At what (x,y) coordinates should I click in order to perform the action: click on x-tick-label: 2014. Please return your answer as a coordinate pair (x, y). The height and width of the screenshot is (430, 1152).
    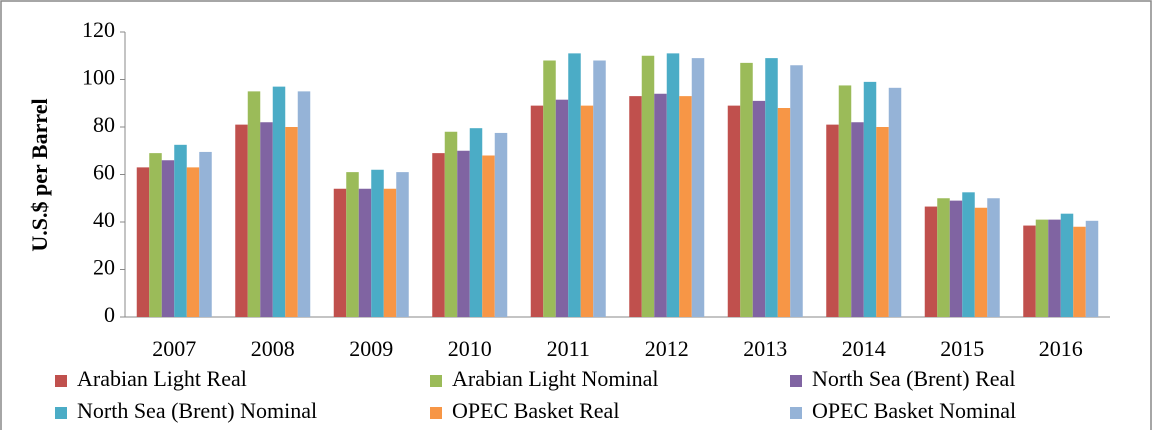
    Looking at the image, I should click on (864, 348).